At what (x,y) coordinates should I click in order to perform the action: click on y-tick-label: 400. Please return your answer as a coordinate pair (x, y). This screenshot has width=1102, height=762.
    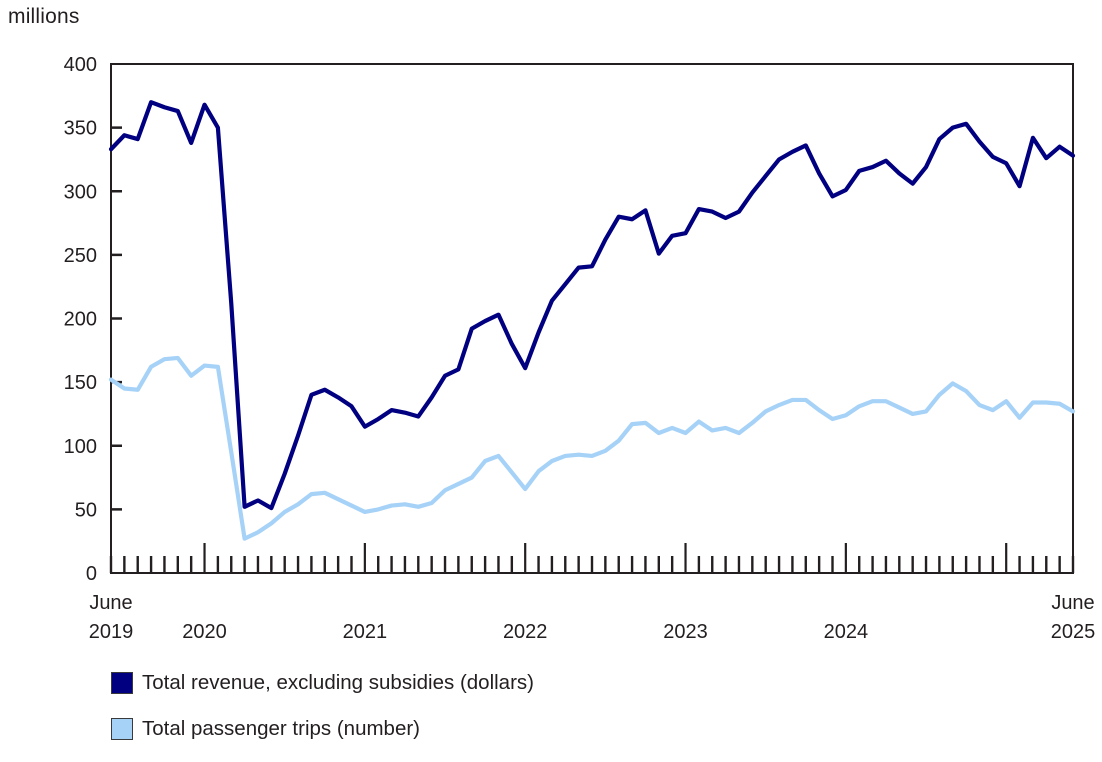
    Looking at the image, I should click on (80, 65).